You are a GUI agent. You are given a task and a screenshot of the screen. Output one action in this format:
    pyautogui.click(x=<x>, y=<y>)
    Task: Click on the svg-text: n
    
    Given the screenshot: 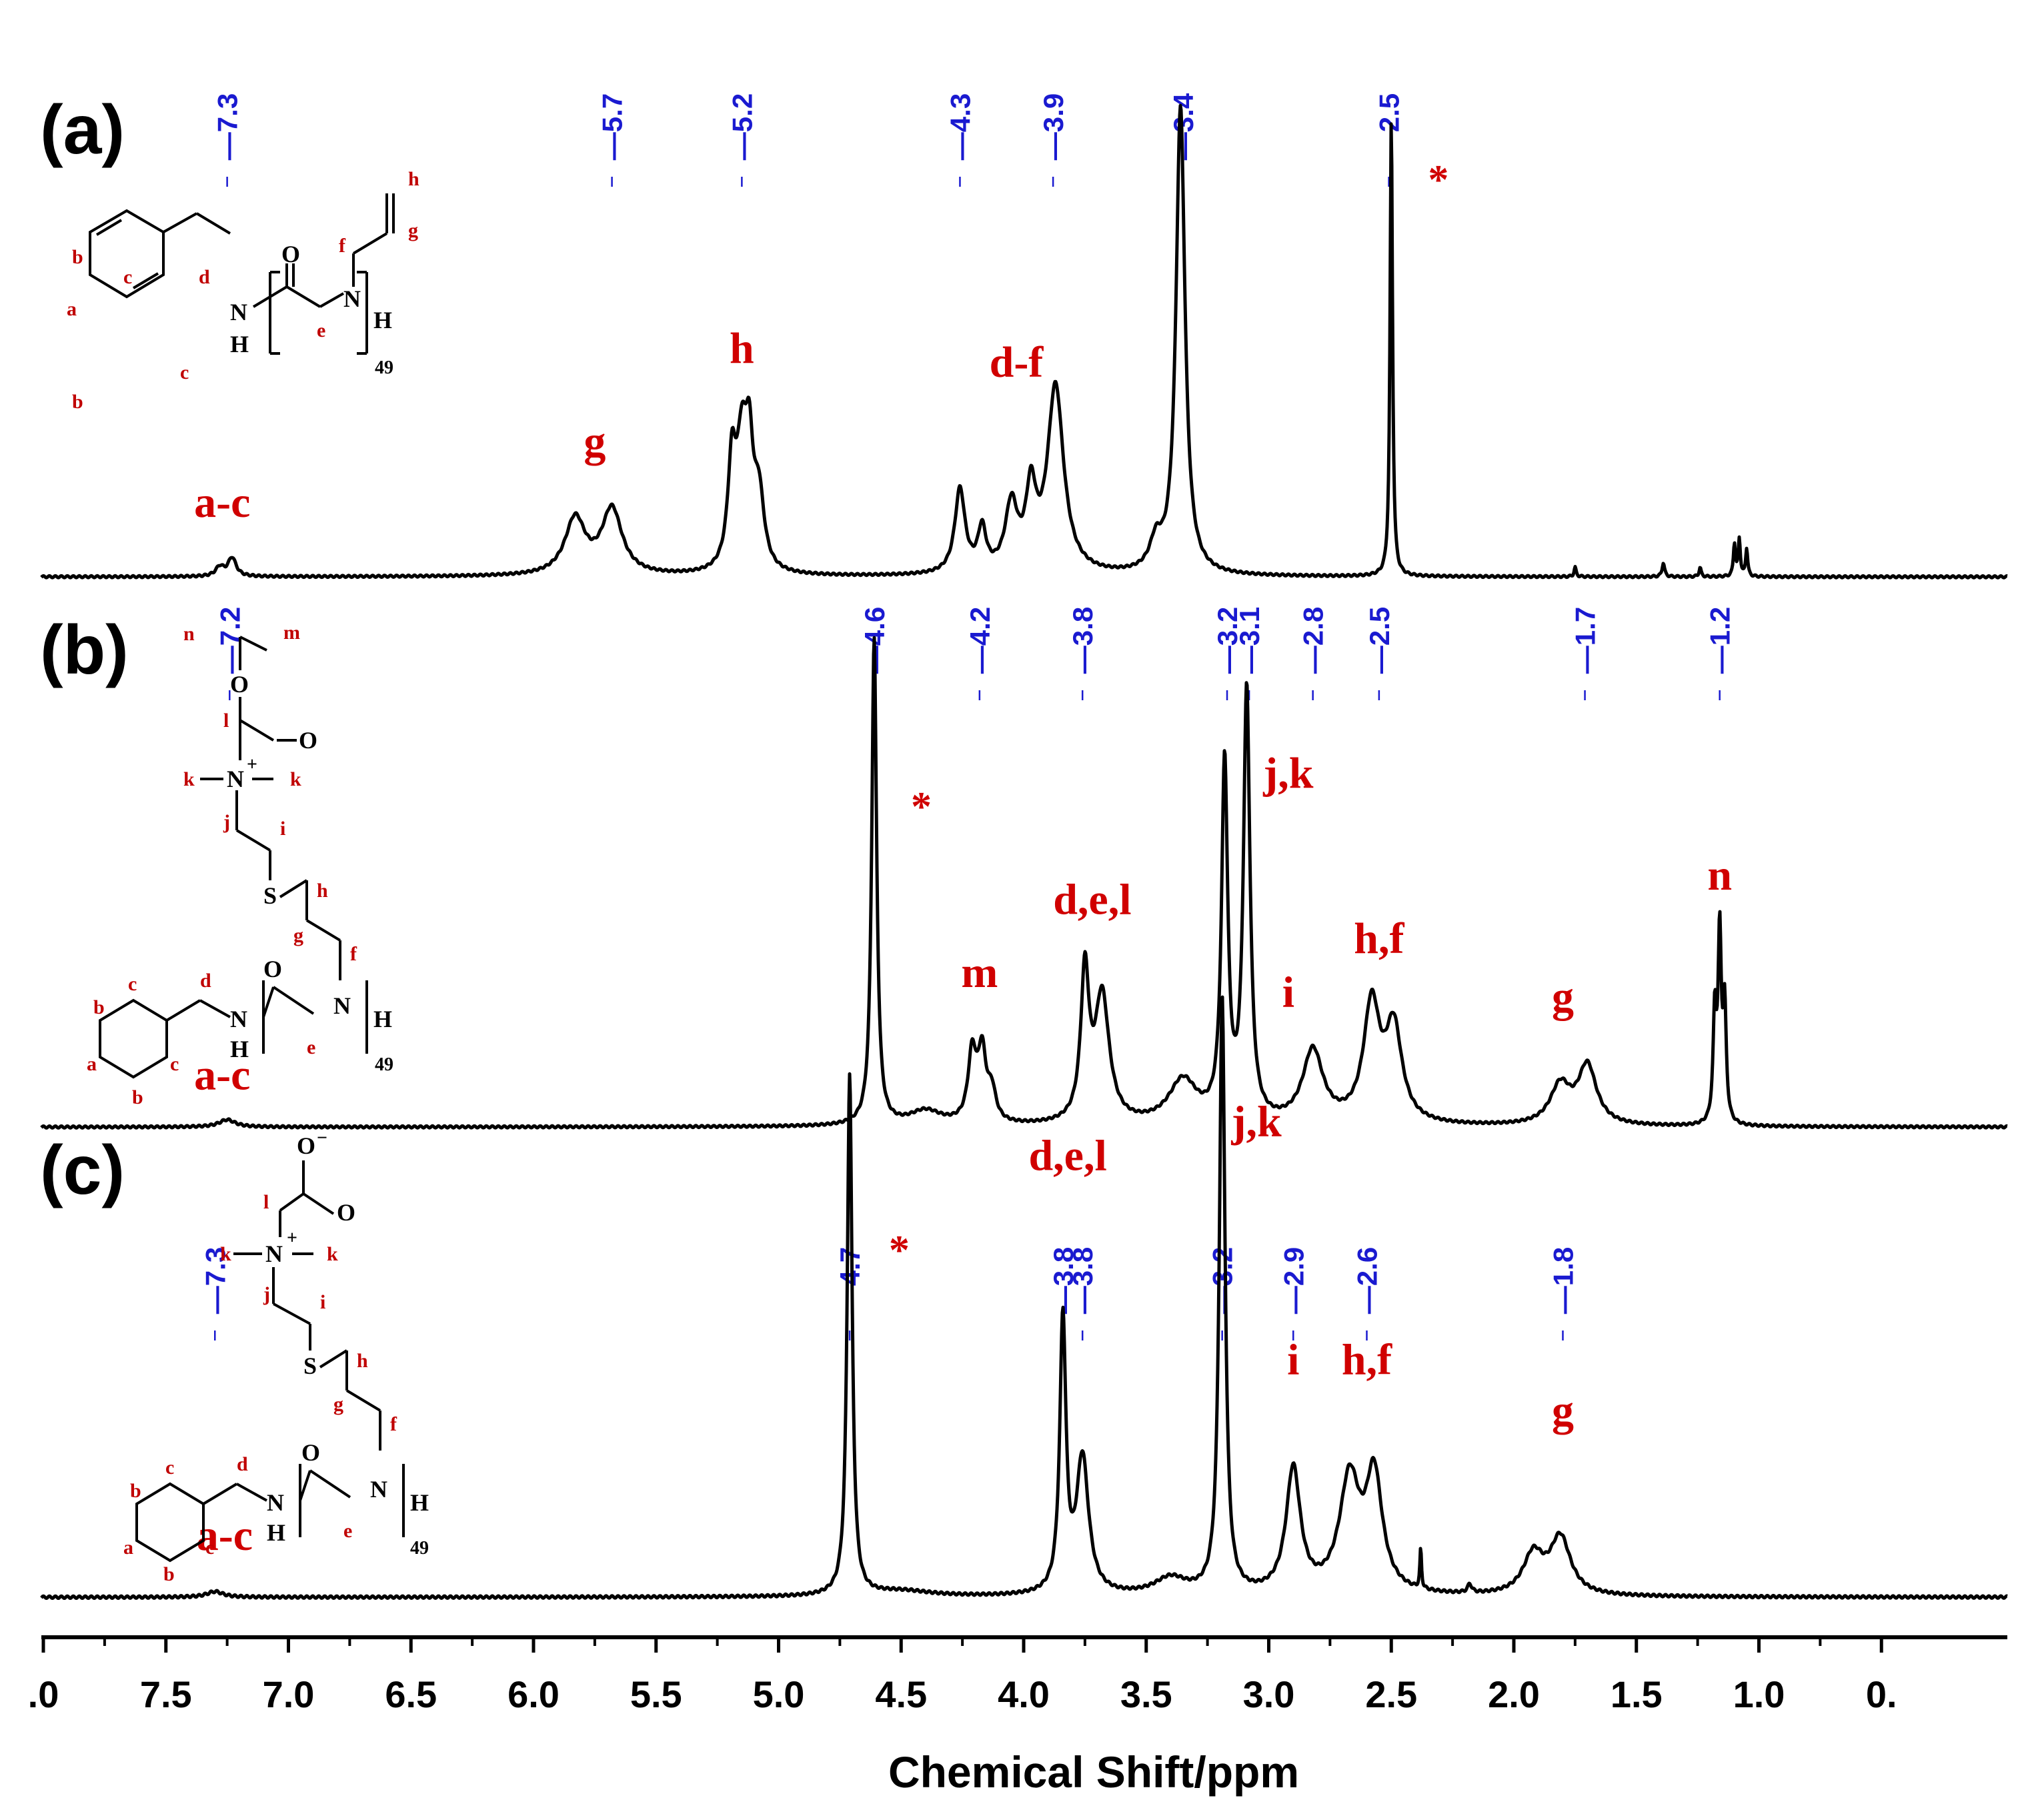 What is the action you would take?
    pyautogui.click(x=189, y=634)
    